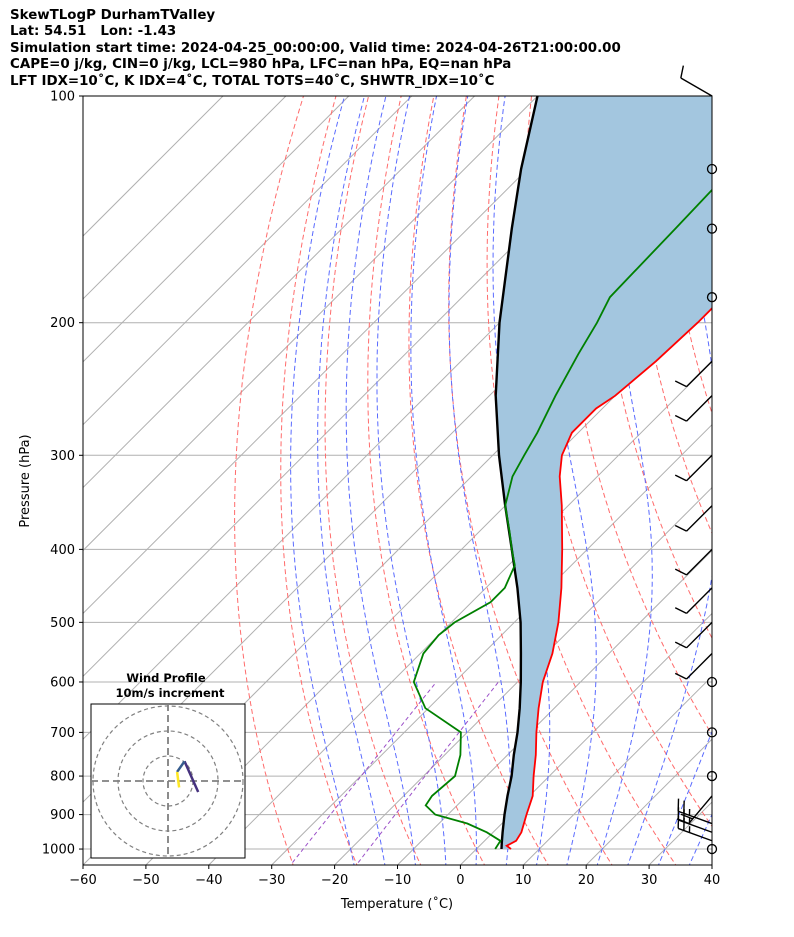 The image size is (794, 937). I want to click on x-tick-label: −20, so click(334, 880).